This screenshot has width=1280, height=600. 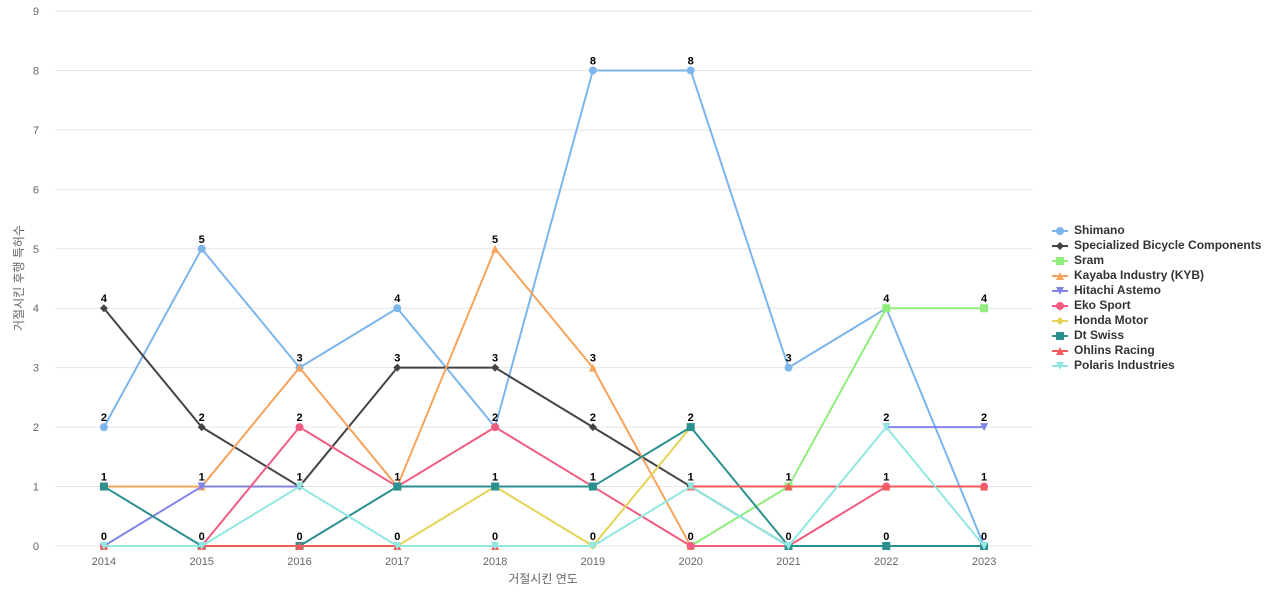 What do you see at coordinates (593, 562) in the screenshot?
I see `x-tick-label: 2019` at bounding box center [593, 562].